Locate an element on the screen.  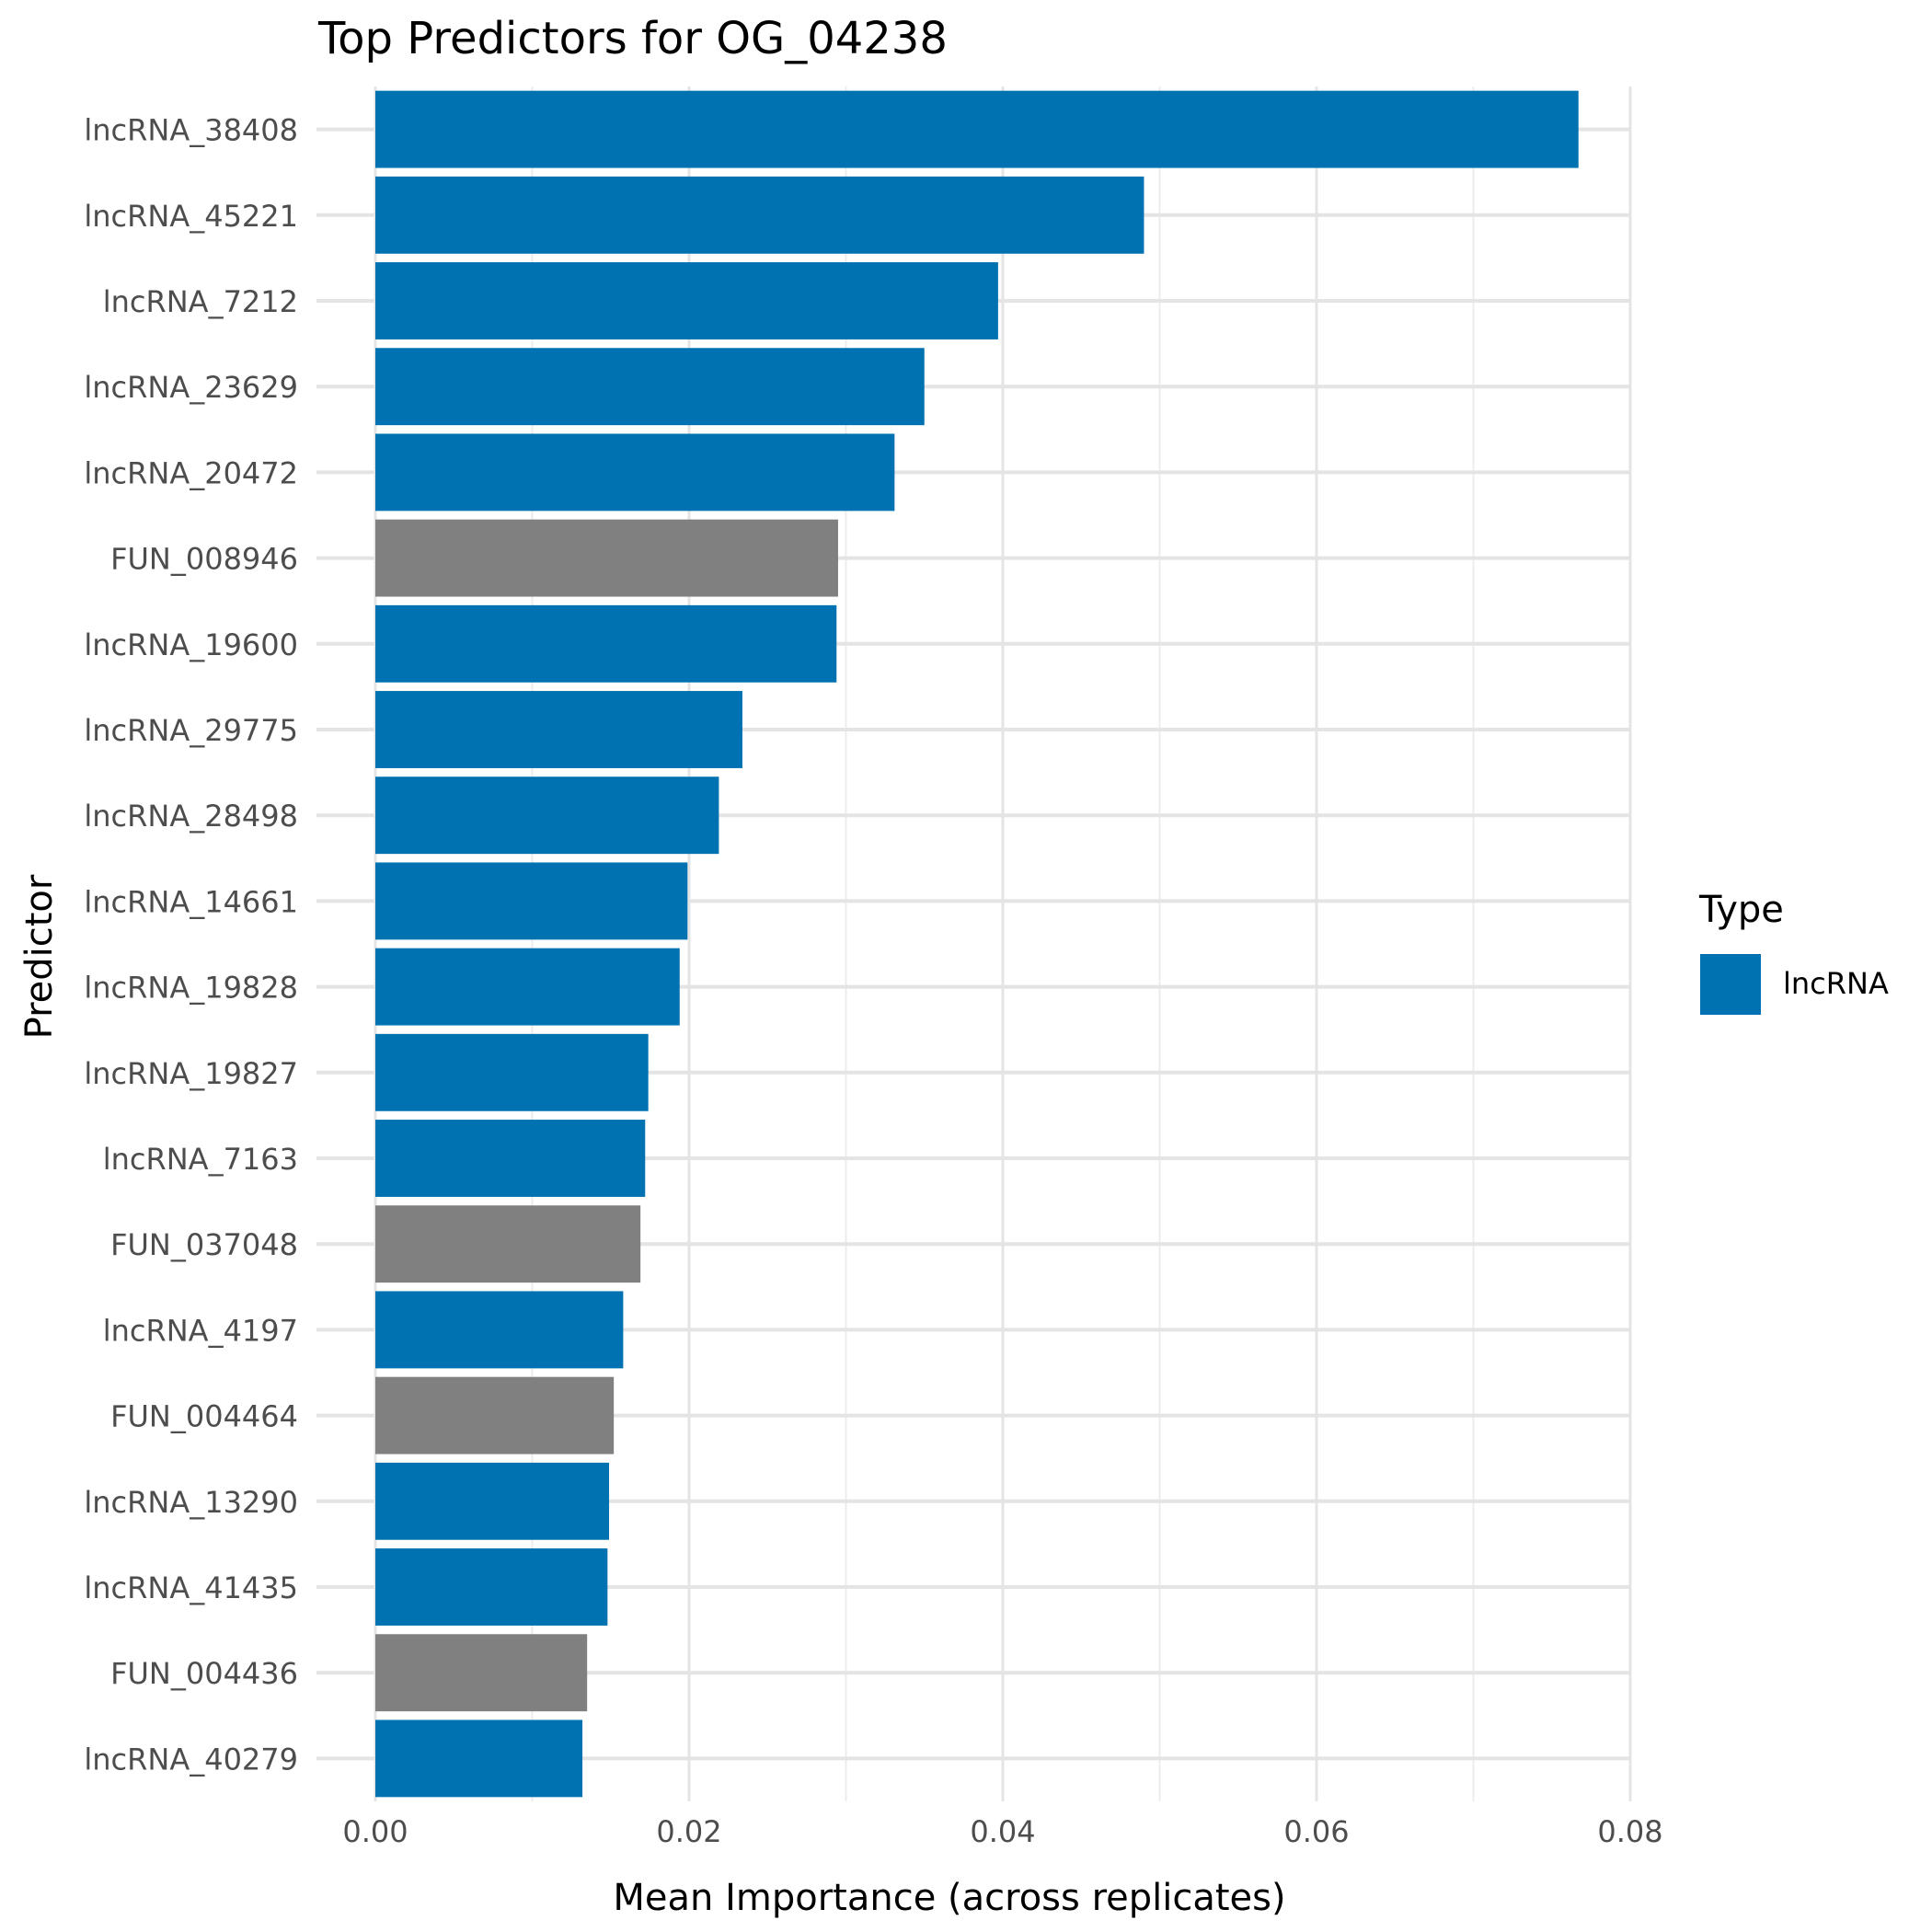
y-tick-label: lncRNA_29775 is located at coordinates (191, 730).